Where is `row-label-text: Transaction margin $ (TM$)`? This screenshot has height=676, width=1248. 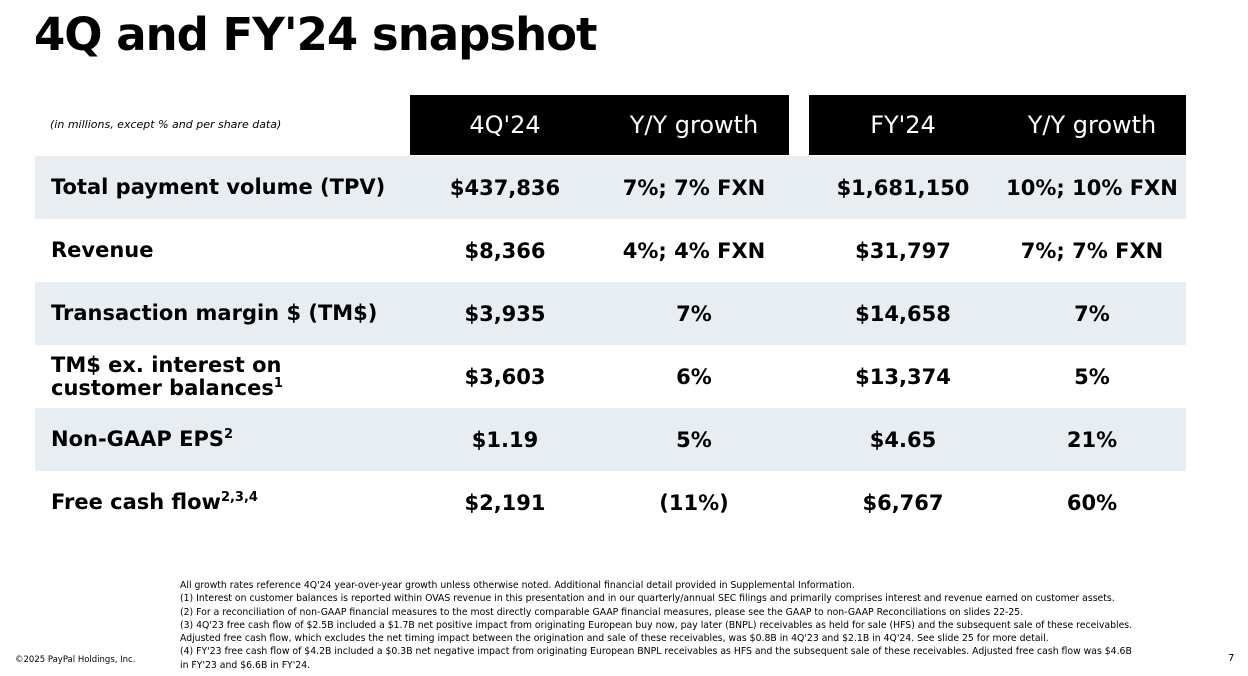 row-label-text: Transaction margin $ (TM$) is located at coordinates (214, 313).